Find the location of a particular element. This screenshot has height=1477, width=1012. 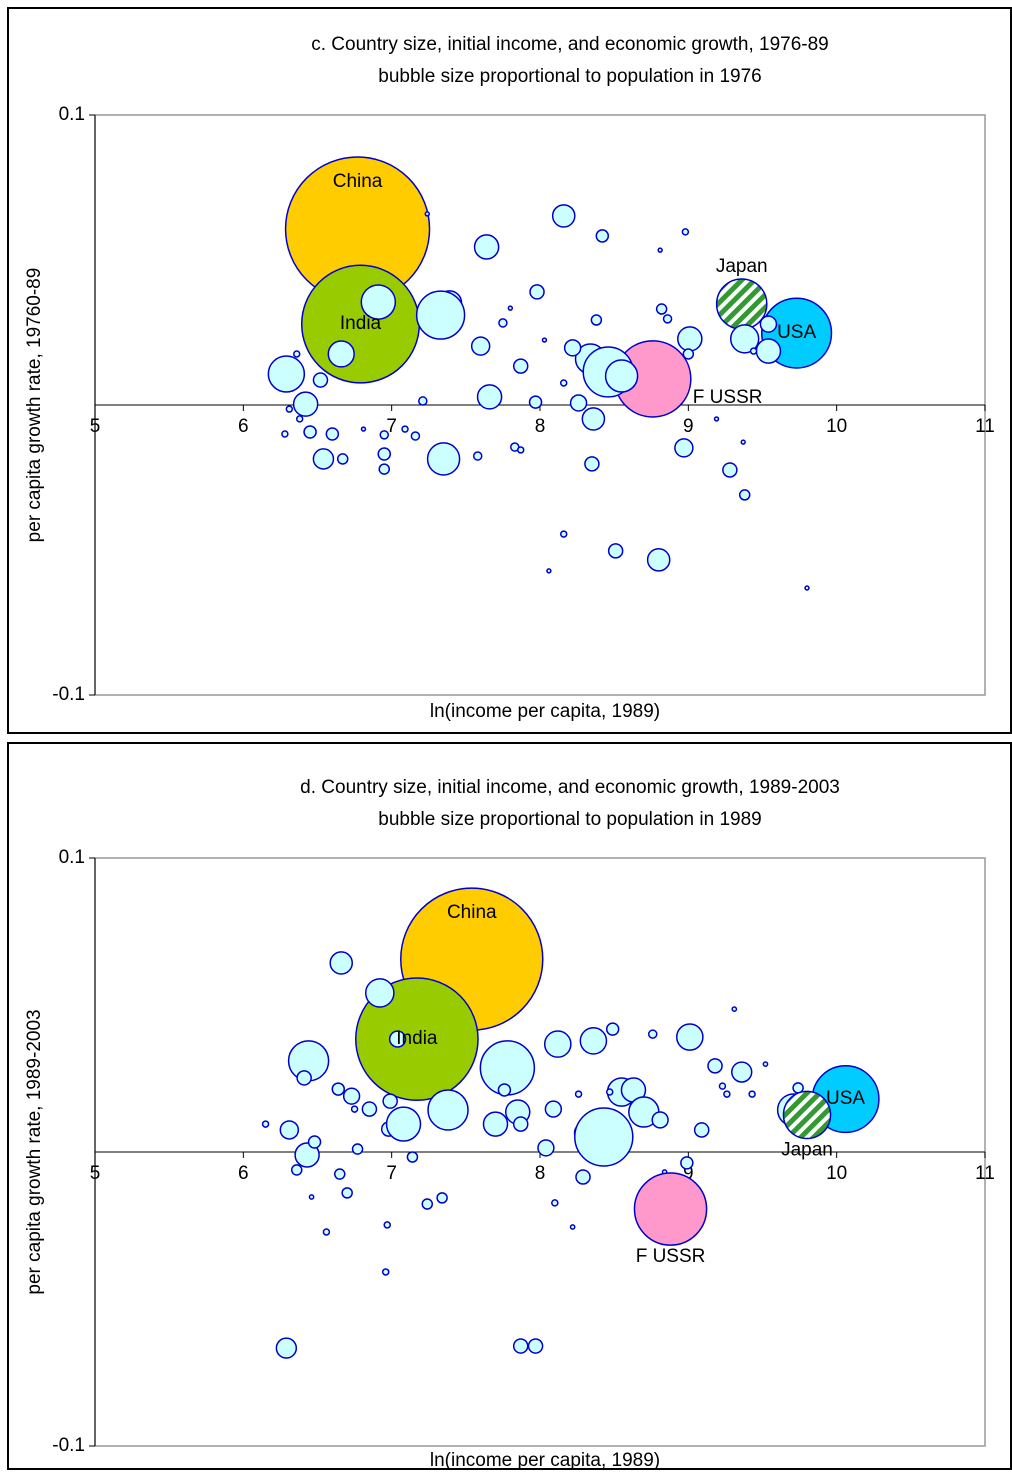

bubble-label: USA is located at coordinates (845, 1098).